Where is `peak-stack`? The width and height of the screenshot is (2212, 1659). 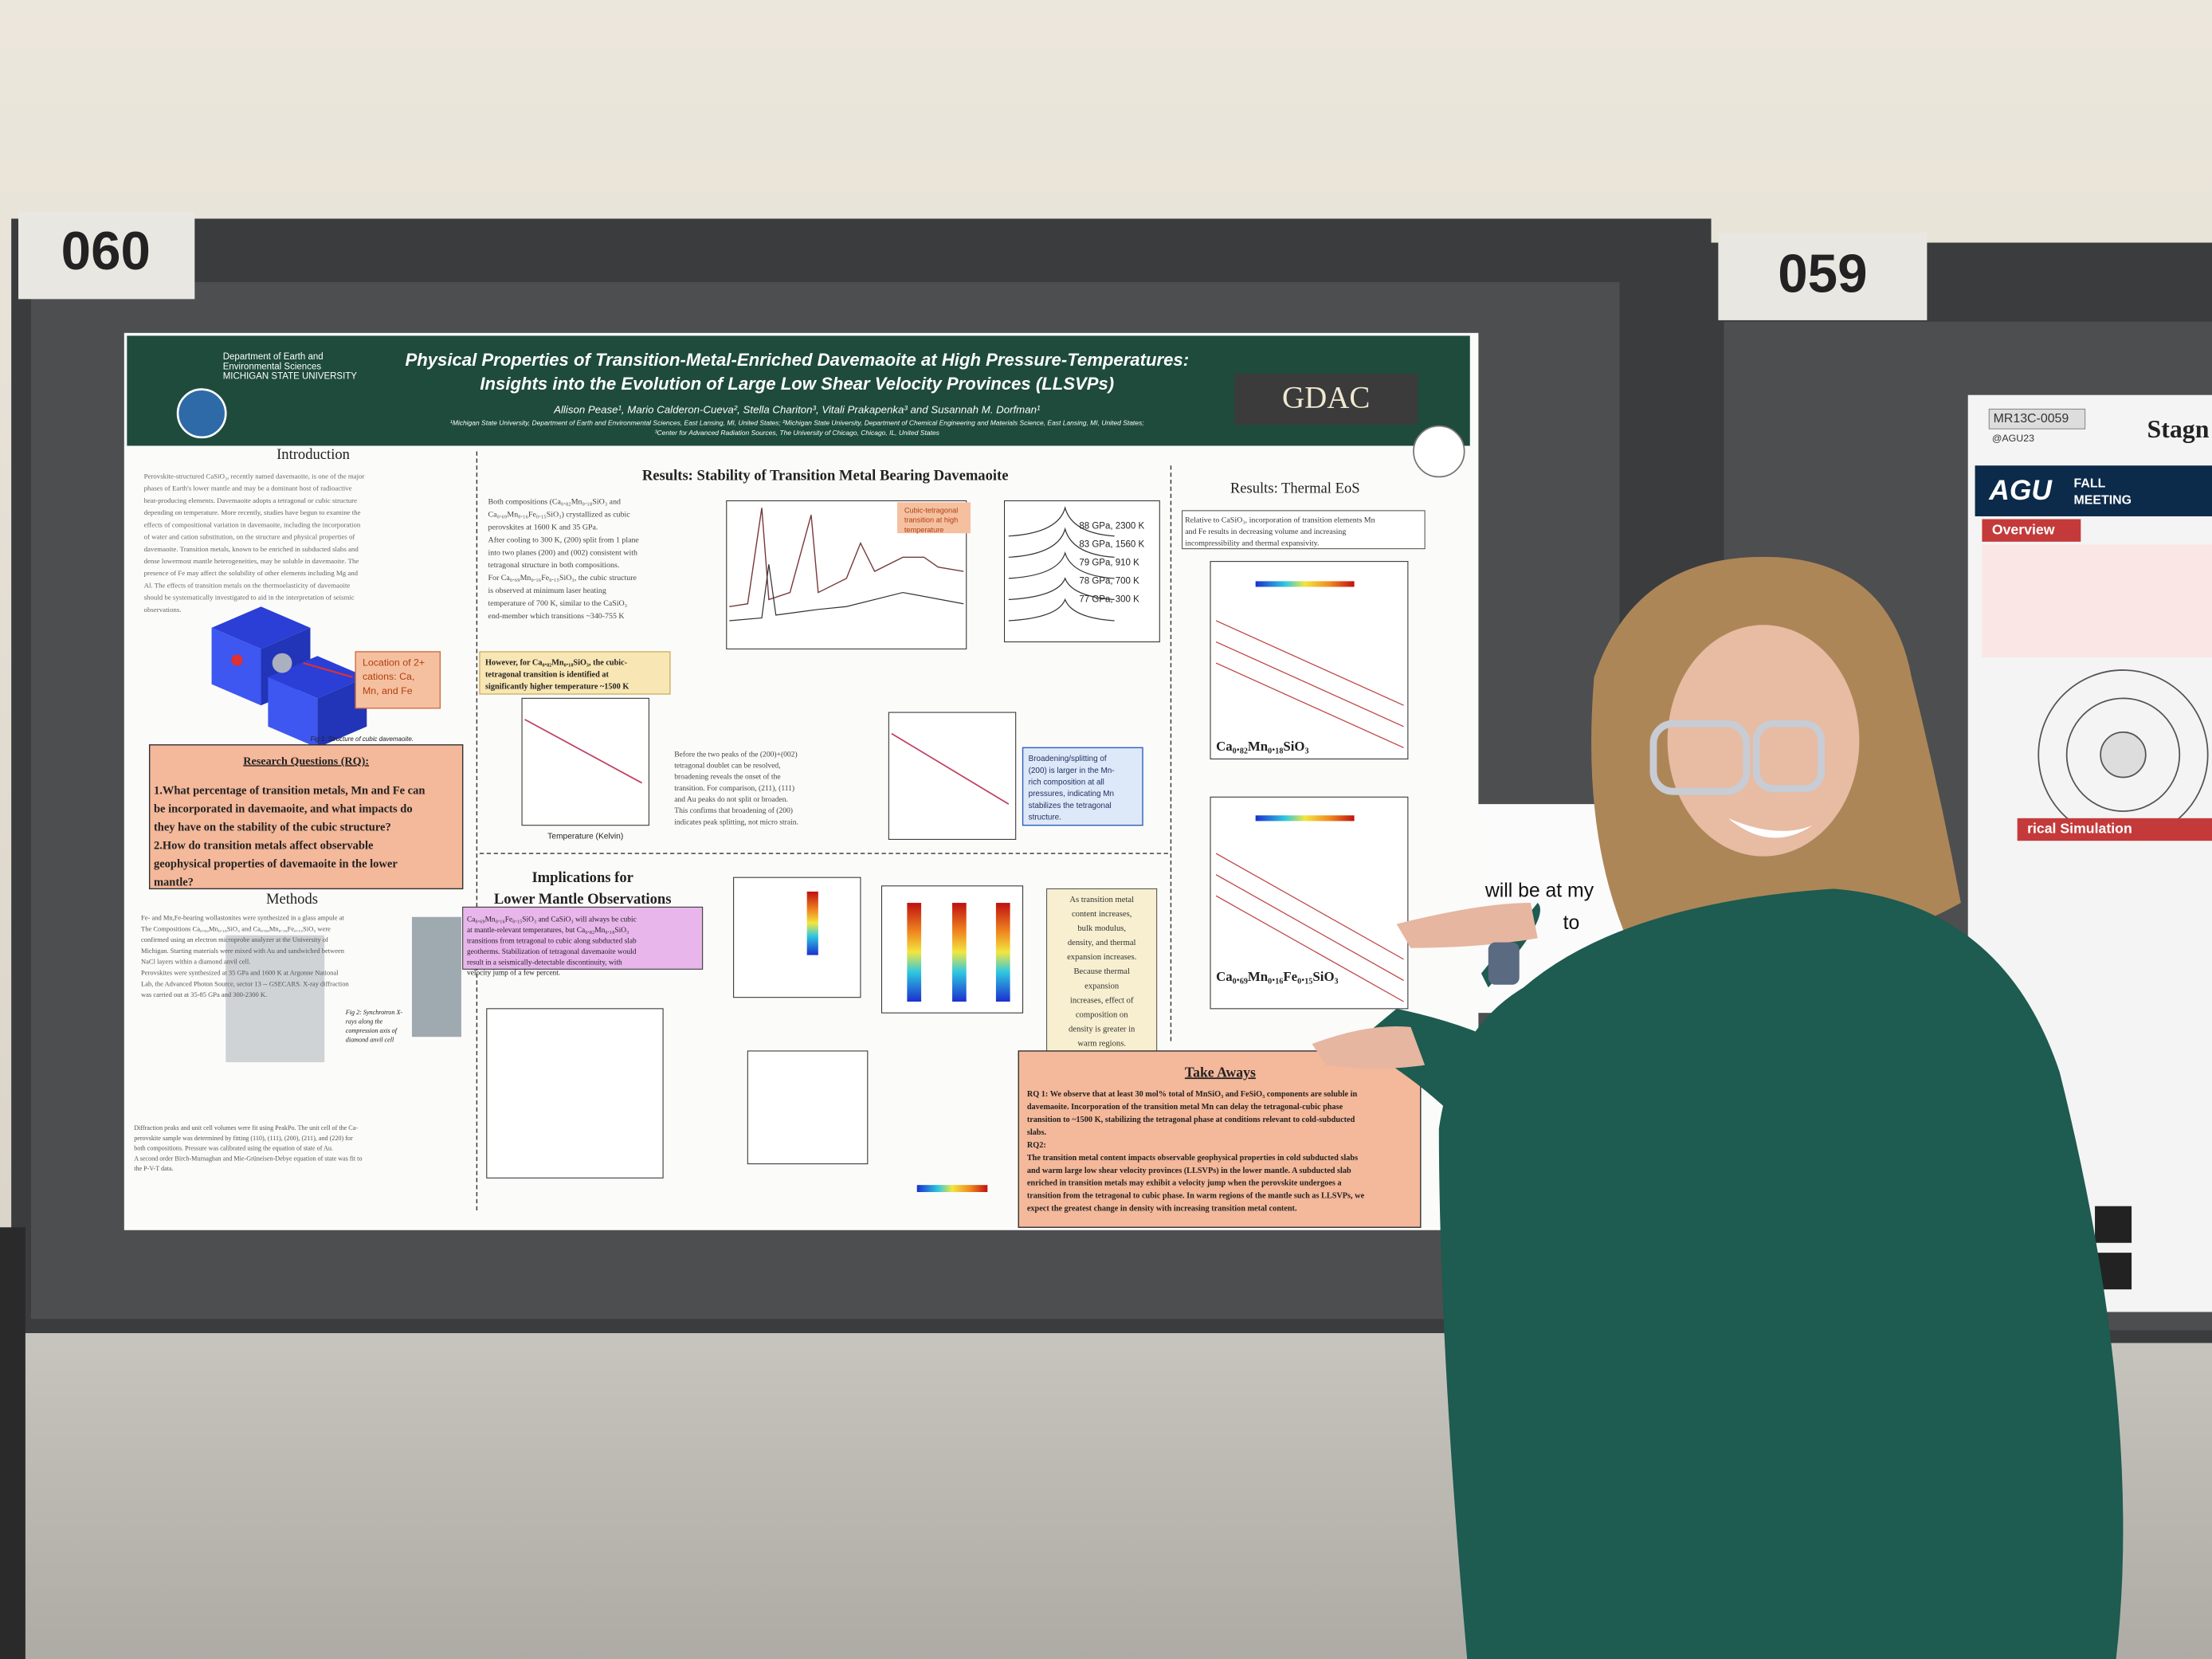
peak-stack is located at coordinates (1081, 571).